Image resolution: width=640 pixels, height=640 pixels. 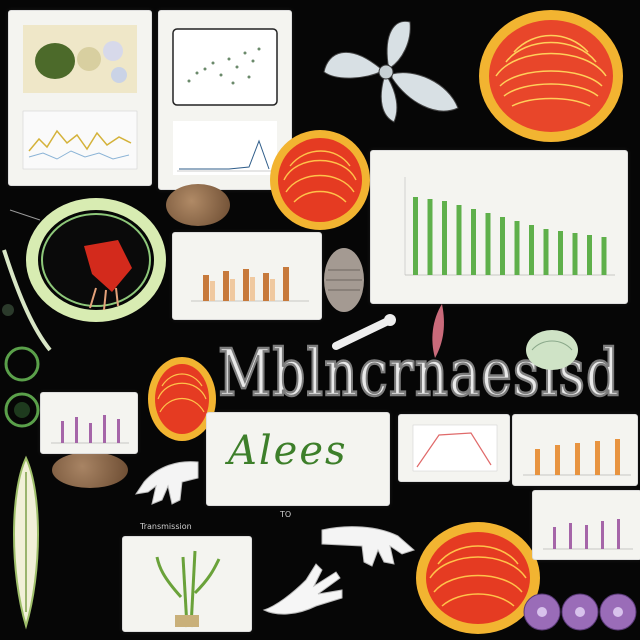 I want to click on hand-bottom-image, so click(x=302, y=589).